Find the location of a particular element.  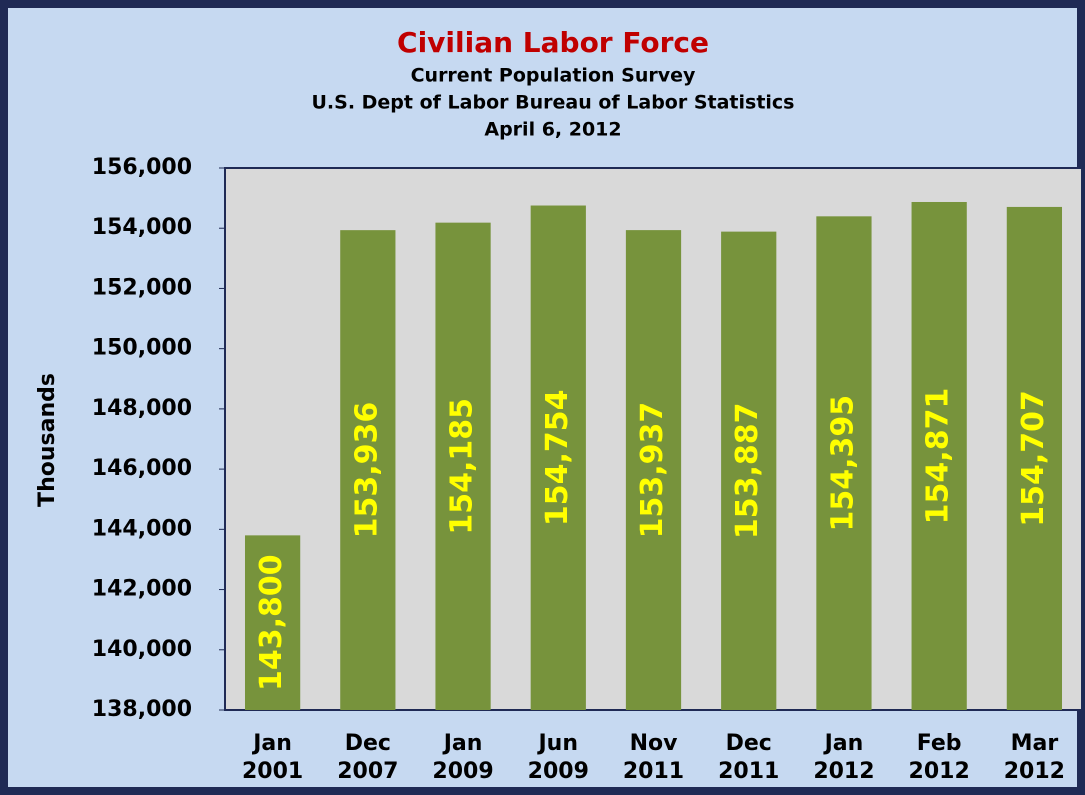

data-label: 143,800 is located at coordinates (271, 622).